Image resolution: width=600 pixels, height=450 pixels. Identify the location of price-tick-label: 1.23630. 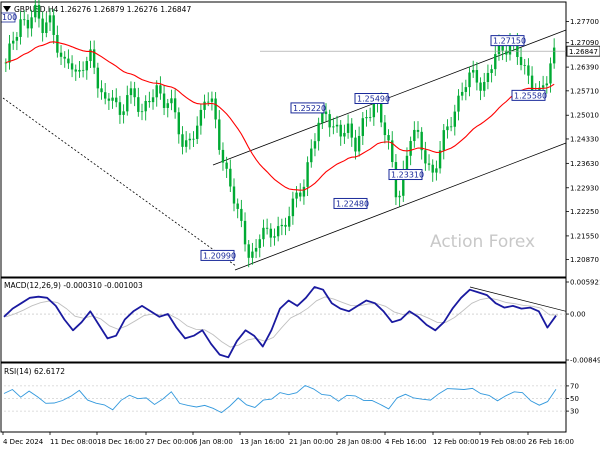
(584, 164).